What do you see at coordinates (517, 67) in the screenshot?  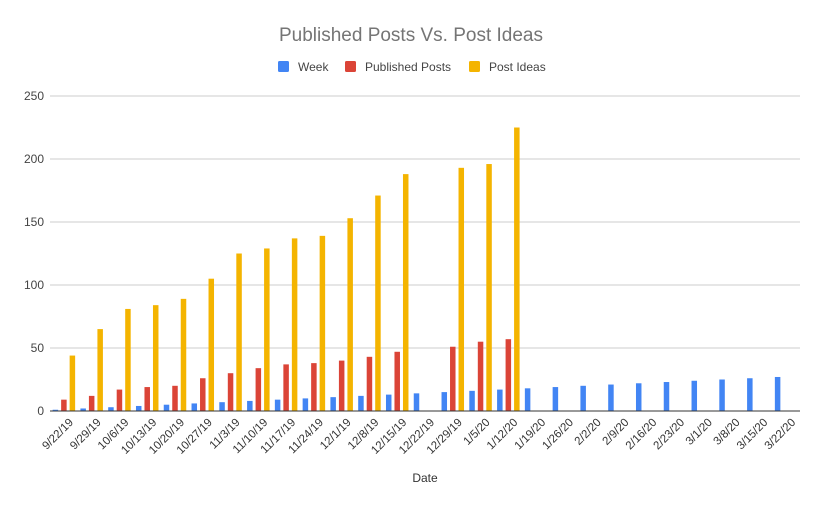 I see `legend-label: Post Ideas` at bounding box center [517, 67].